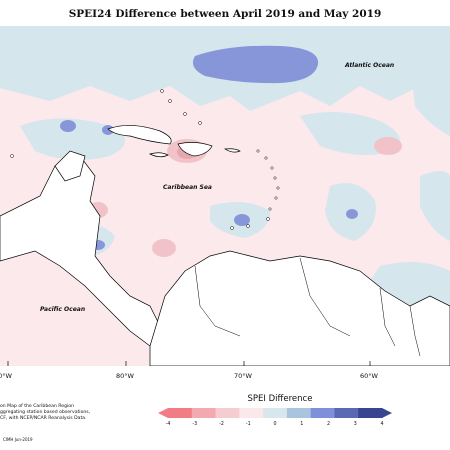  Describe the element at coordinates (369, 376) in the screenshot. I see `longitude-label-60w: 60°W` at that location.